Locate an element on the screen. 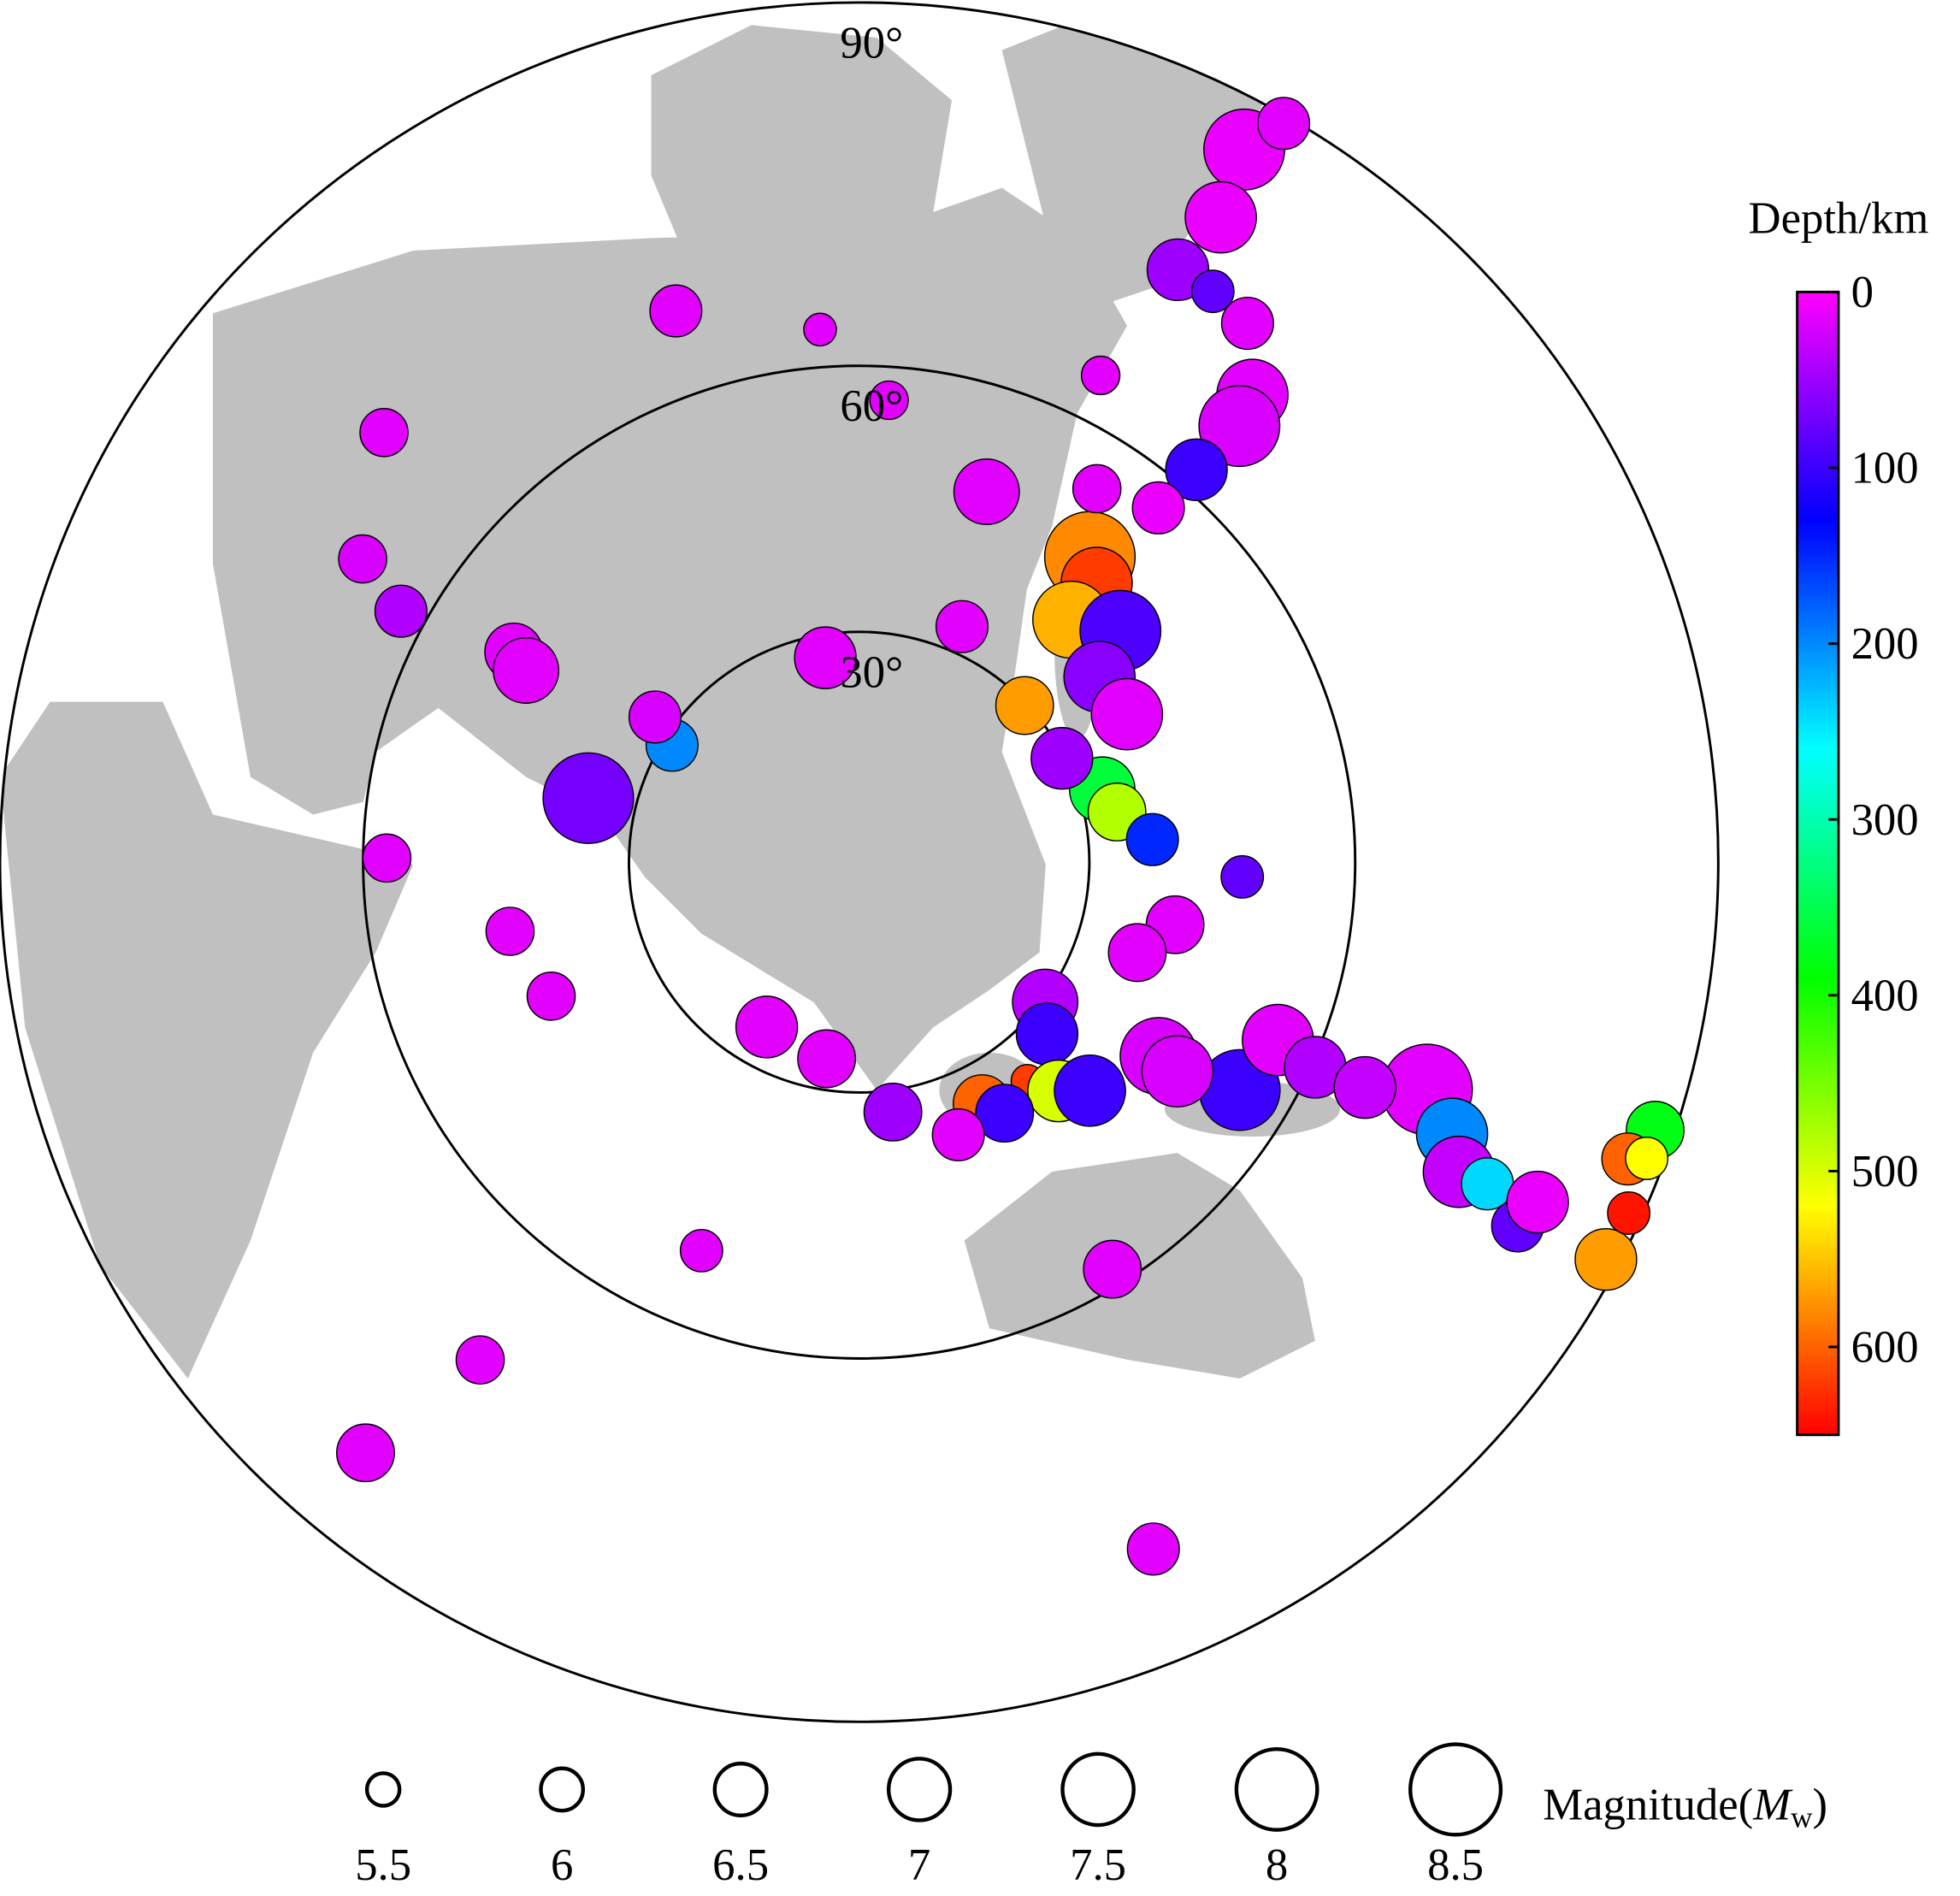 The height and width of the screenshot is (1896, 1960). size-legend-label: 5.5 is located at coordinates (383, 1865).